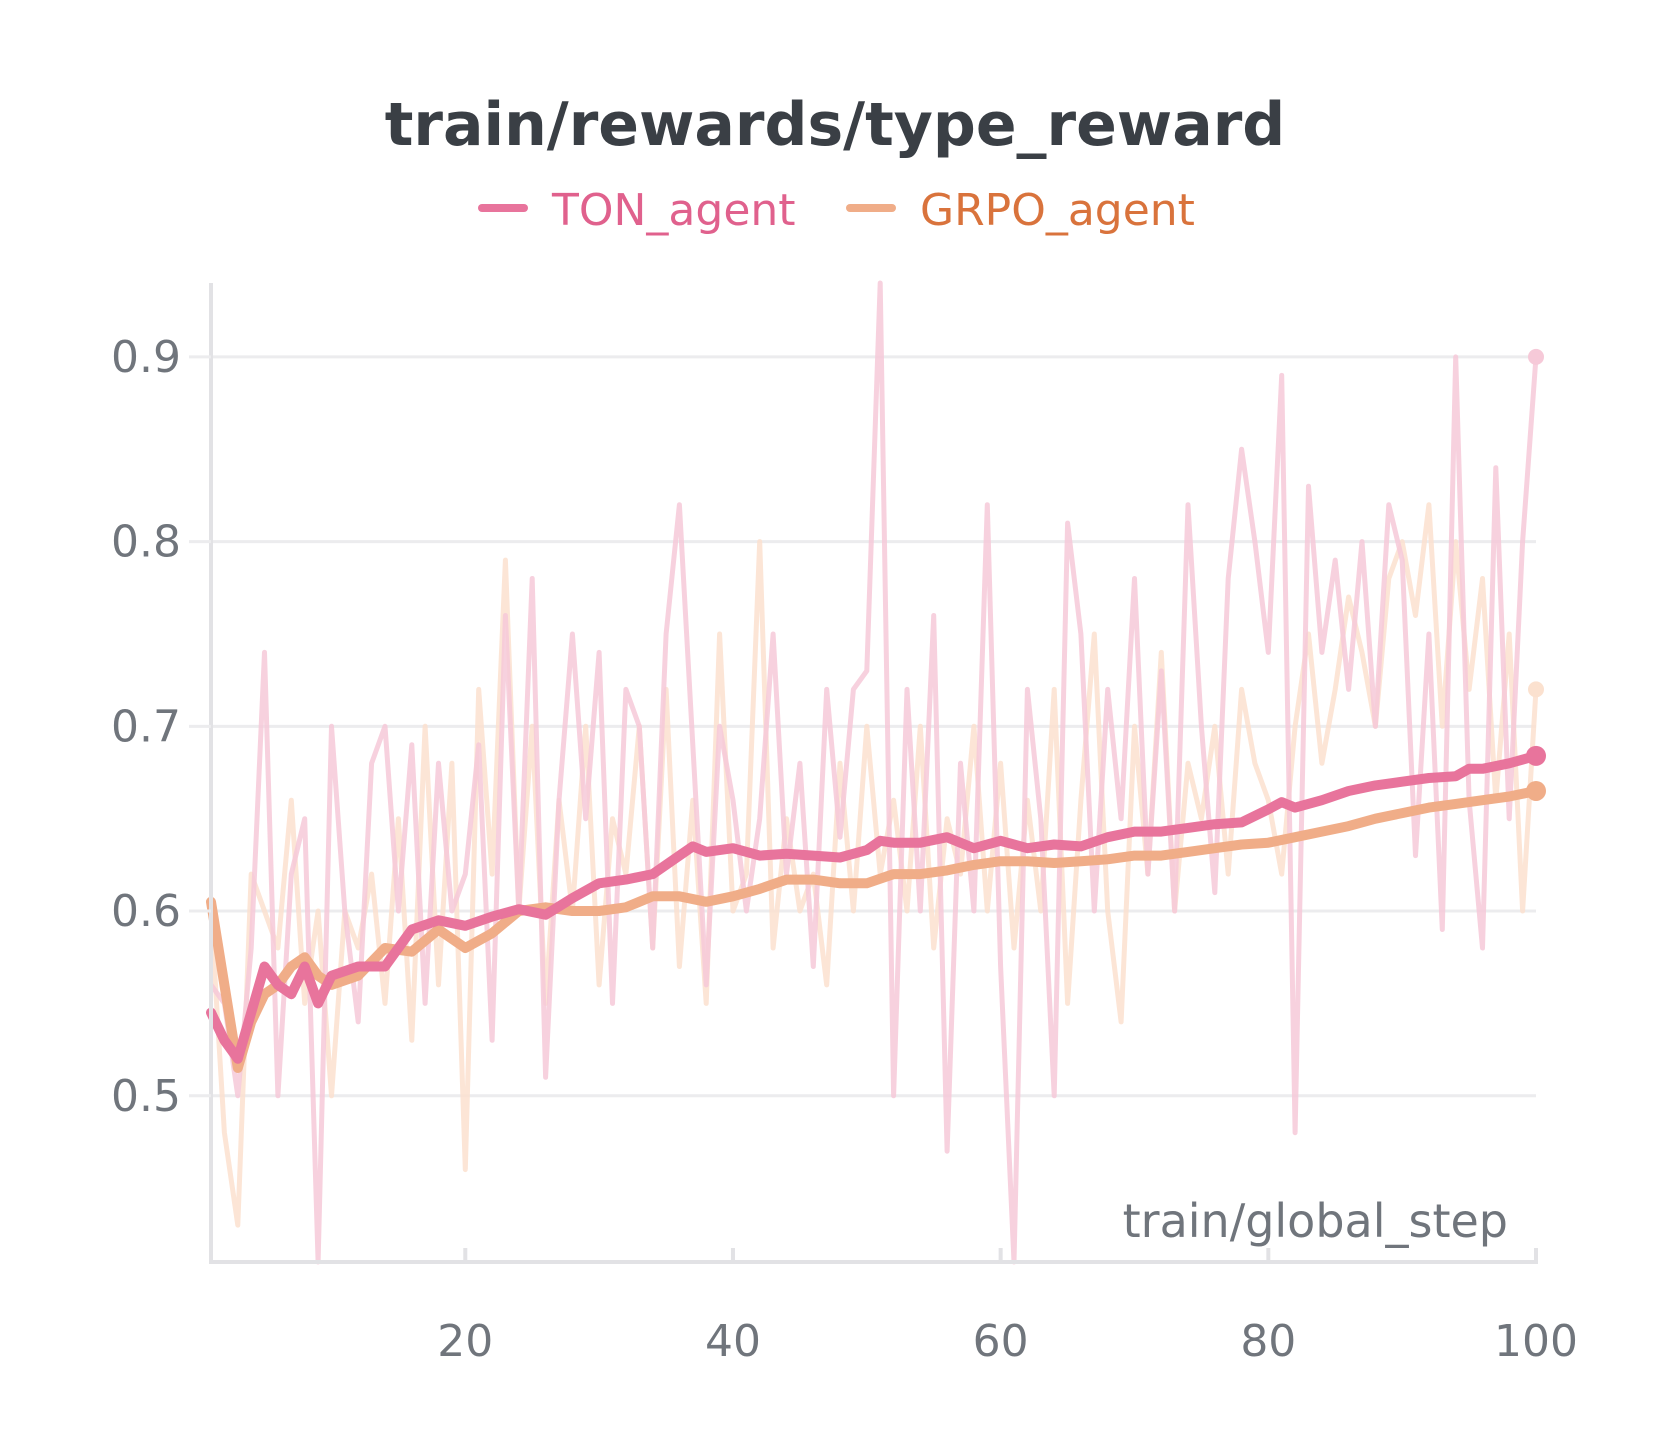  What do you see at coordinates (1268, 1341) in the screenshot?
I see `x-tick-label: 80` at bounding box center [1268, 1341].